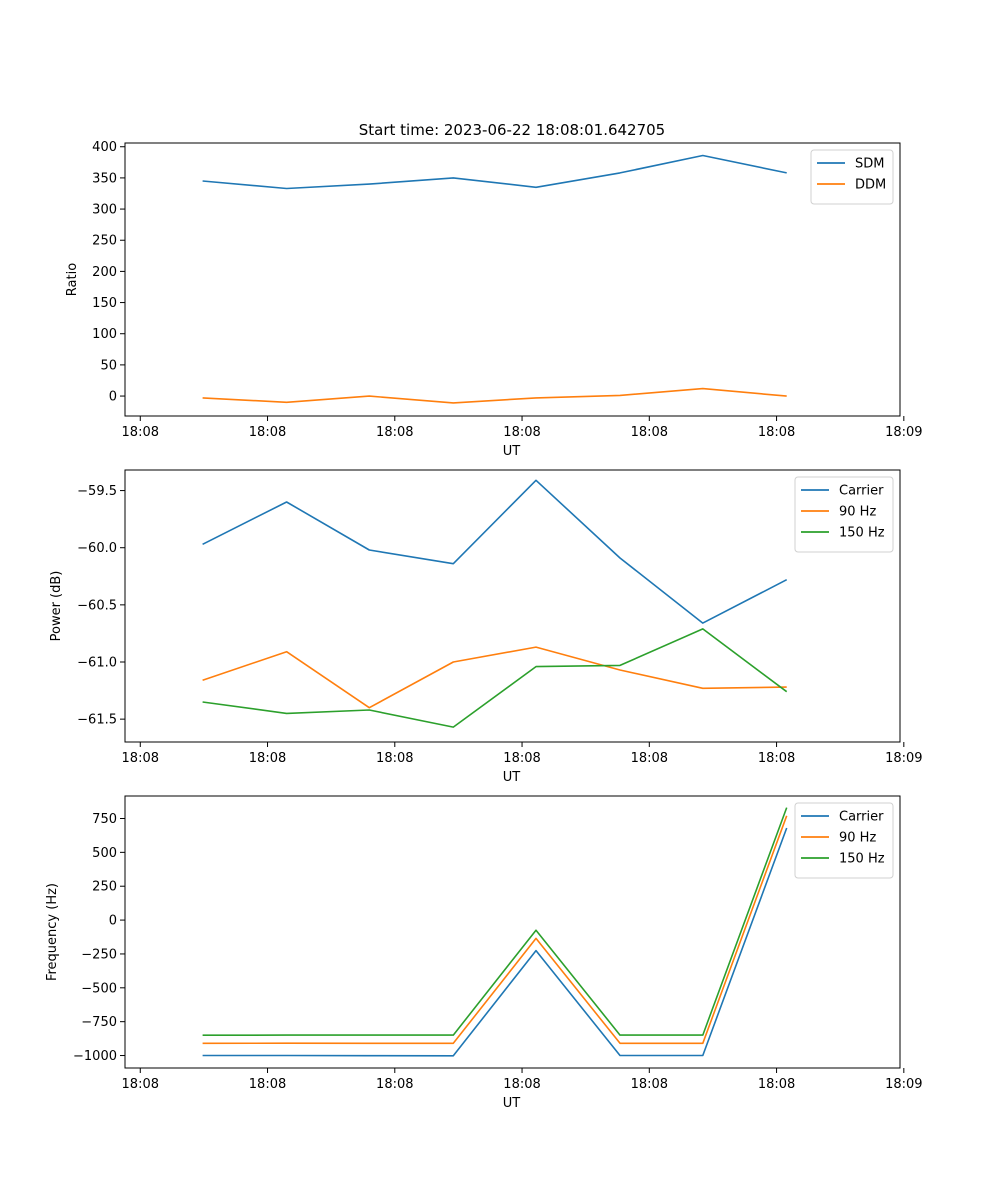 The width and height of the screenshot is (1000, 1200). Describe the element at coordinates (108, 365) in the screenshot. I see `y-tick-label: 50` at that location.